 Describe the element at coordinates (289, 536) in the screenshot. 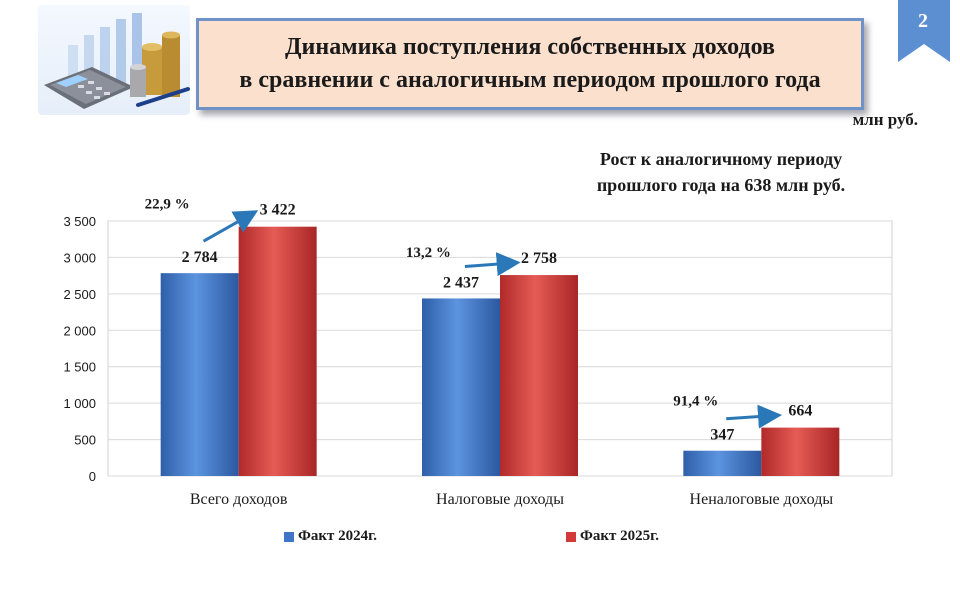

I see `legend-swatch-2024` at that location.